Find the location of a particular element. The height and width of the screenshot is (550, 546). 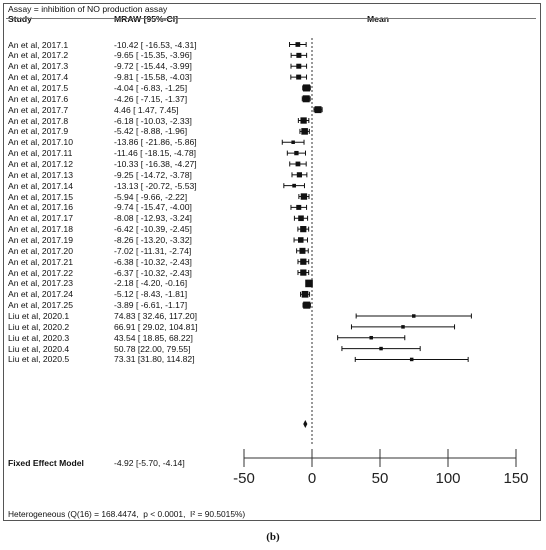

summary-label: Fixed Effect Model is located at coordinates (46, 463).